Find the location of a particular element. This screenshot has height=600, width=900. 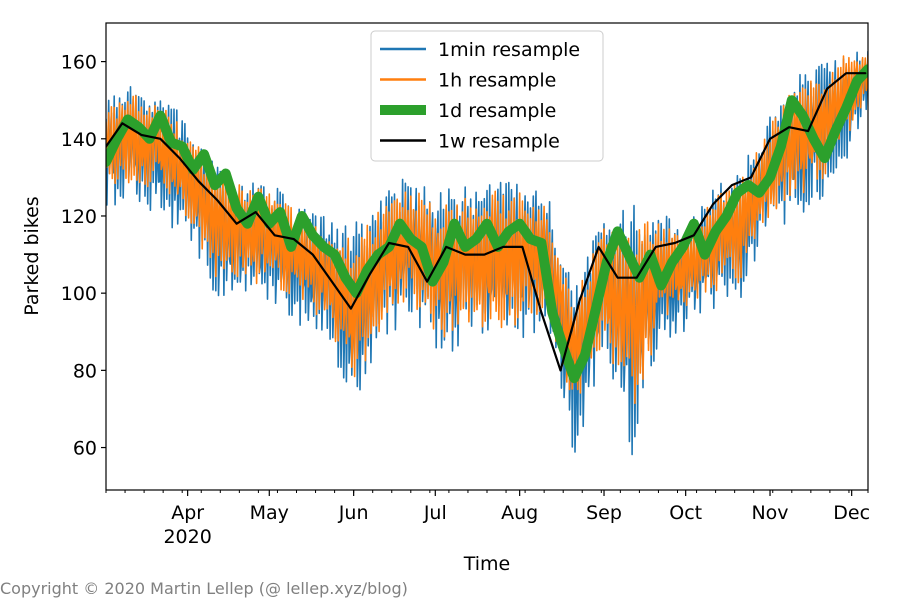

x-tick-label-apr: Apr is located at coordinates (187, 513).